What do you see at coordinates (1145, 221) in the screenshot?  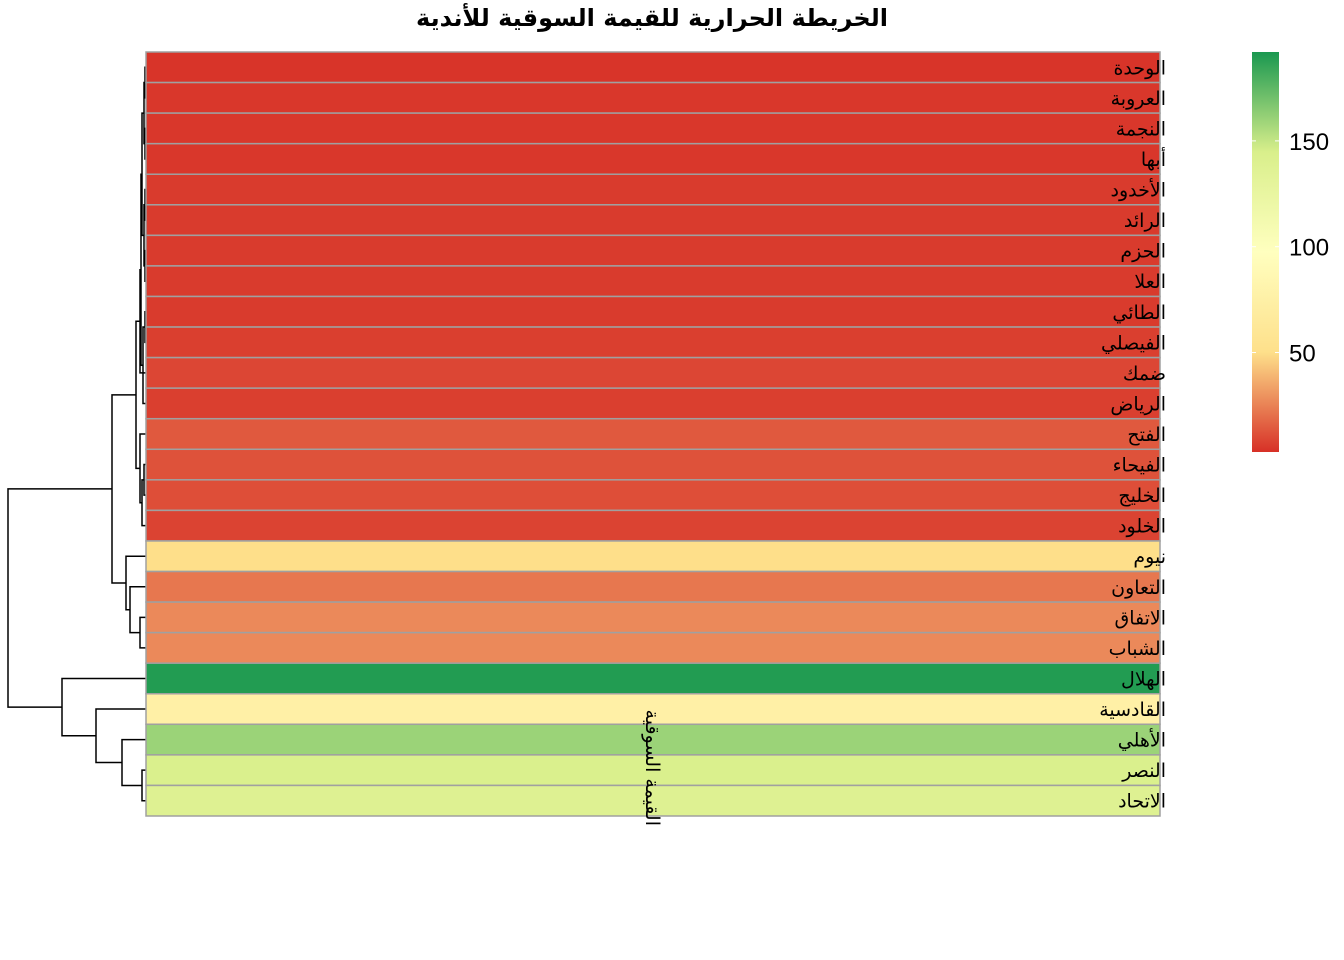 I see `row-label: الرائد` at bounding box center [1145, 221].